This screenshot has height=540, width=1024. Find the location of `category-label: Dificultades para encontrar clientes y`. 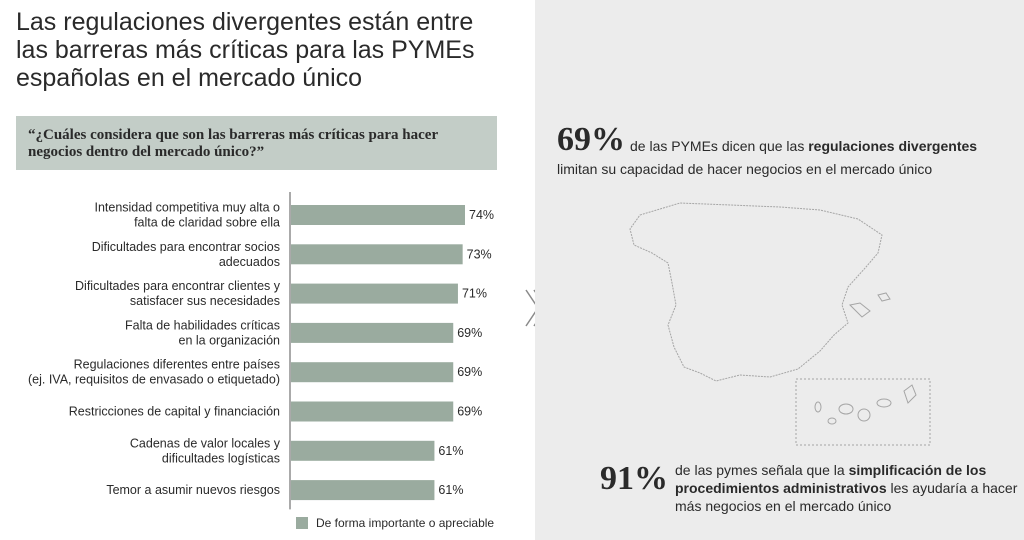

category-label: Dificultades para encontrar clientes y is located at coordinates (178, 286).